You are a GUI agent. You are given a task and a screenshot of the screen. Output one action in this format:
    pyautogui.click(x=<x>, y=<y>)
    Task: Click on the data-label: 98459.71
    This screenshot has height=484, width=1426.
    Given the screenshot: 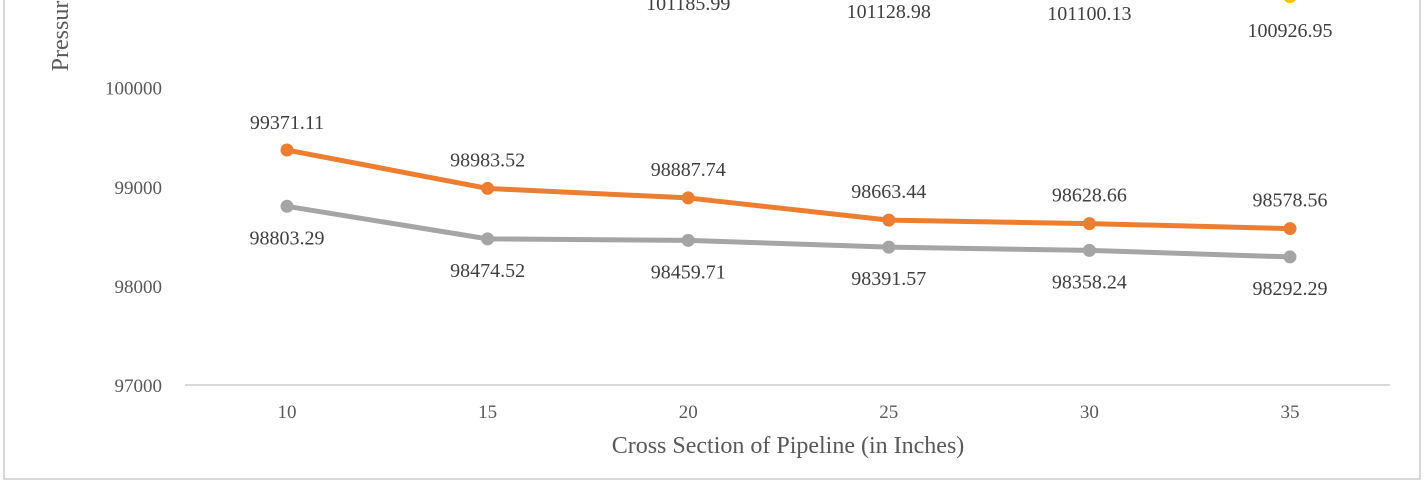 What is the action you would take?
    pyautogui.click(x=688, y=272)
    